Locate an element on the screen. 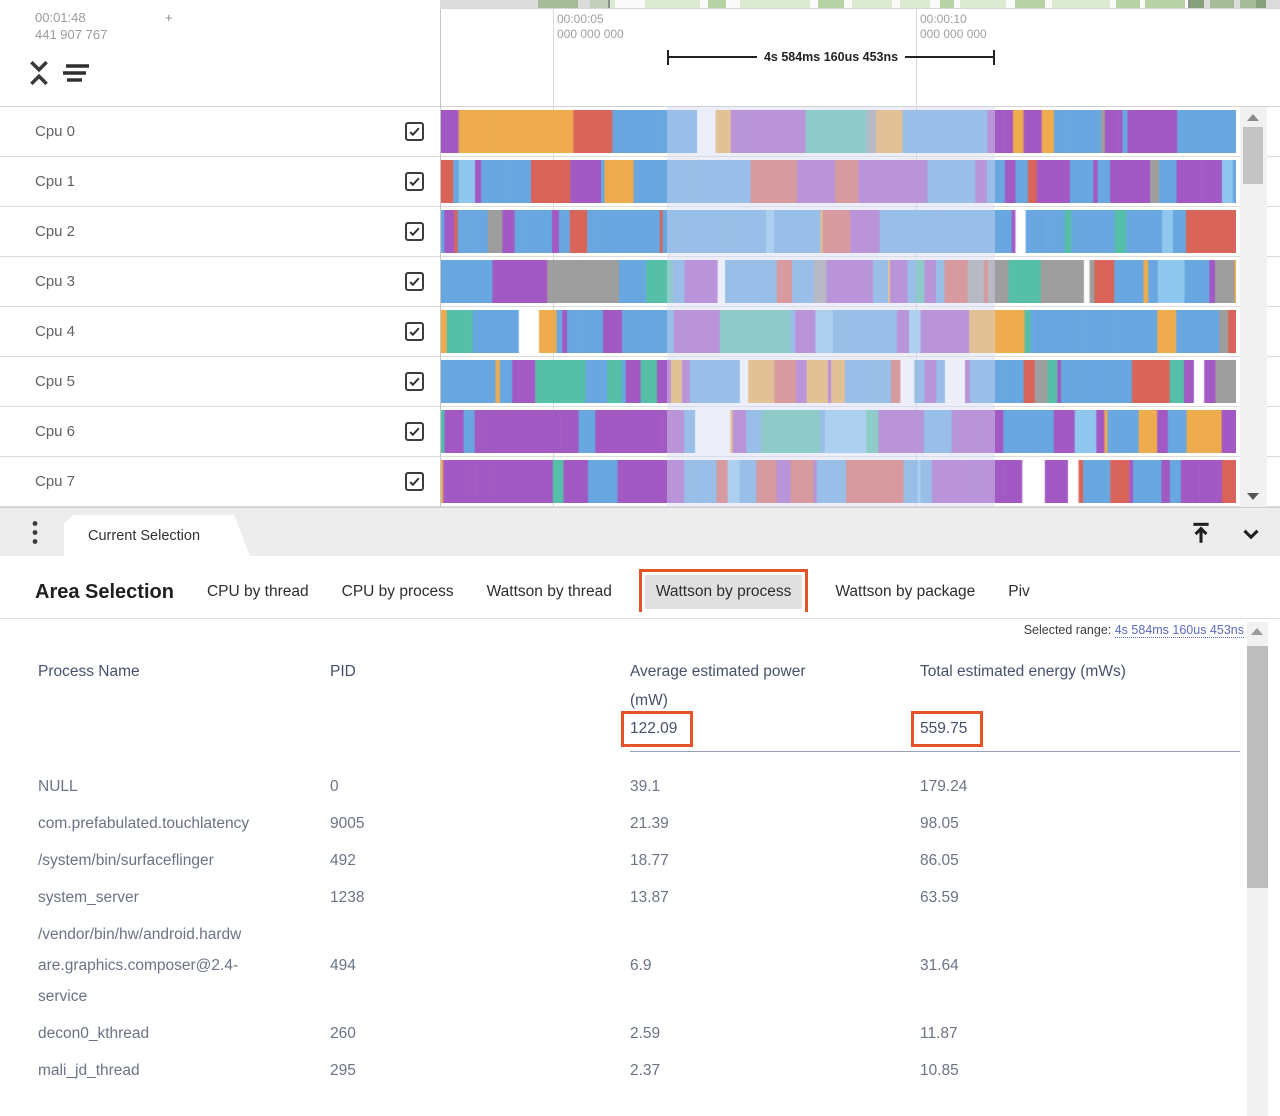 This screenshot has width=1280, height=1116. area-selection-overlay is located at coordinates (831, 307).